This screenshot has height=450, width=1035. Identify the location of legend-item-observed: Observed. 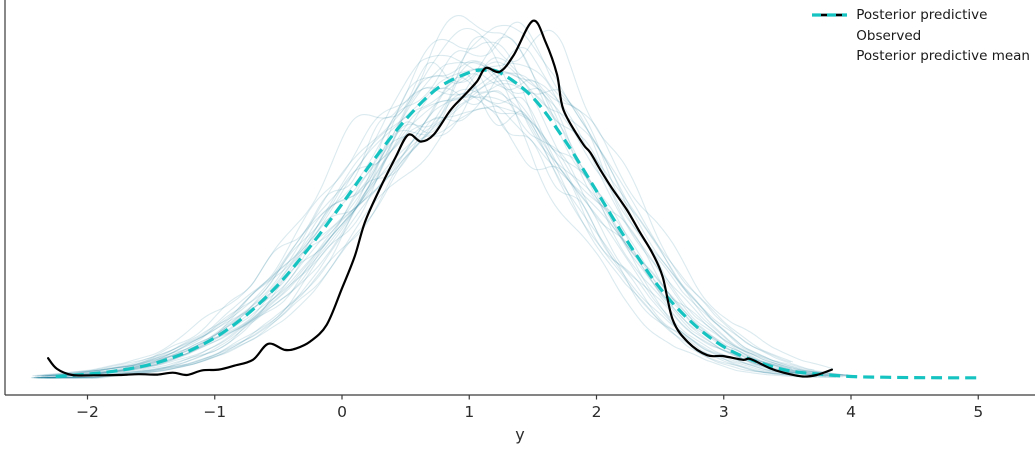
(921, 28).